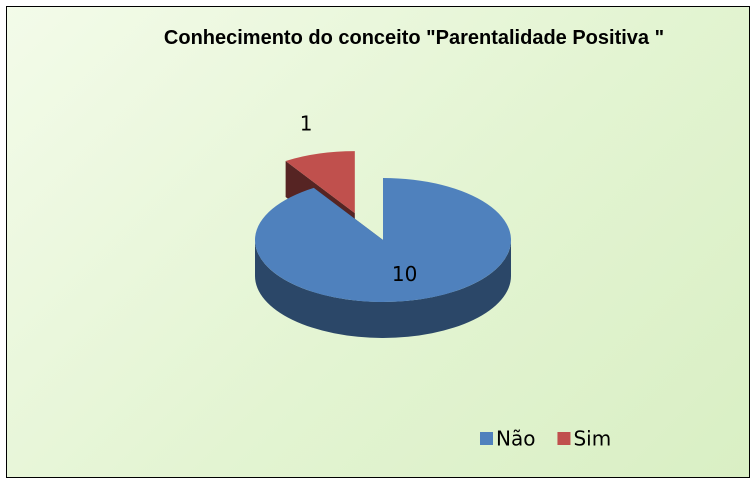 The image size is (756, 484). What do you see at coordinates (306, 123) in the screenshot?
I see `data-label: 1` at bounding box center [306, 123].